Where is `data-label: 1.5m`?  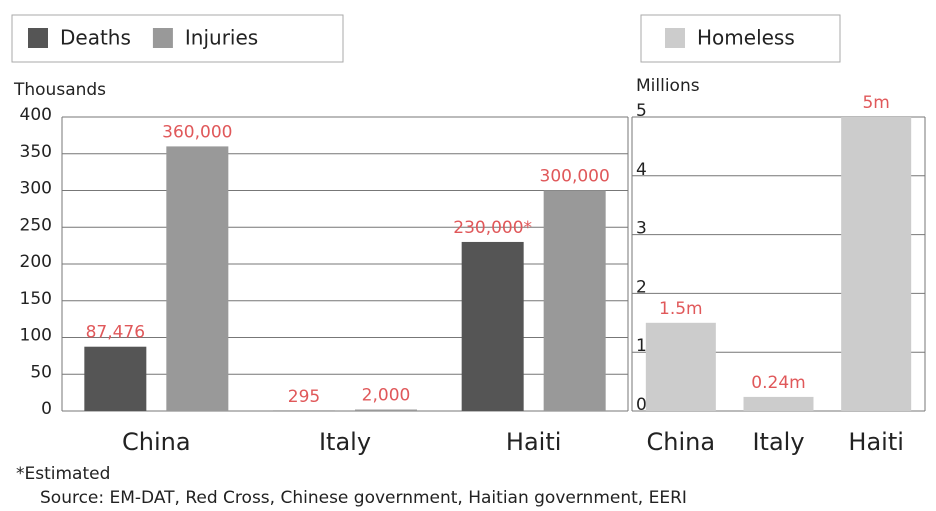 data-label: 1.5m is located at coordinates (681, 309).